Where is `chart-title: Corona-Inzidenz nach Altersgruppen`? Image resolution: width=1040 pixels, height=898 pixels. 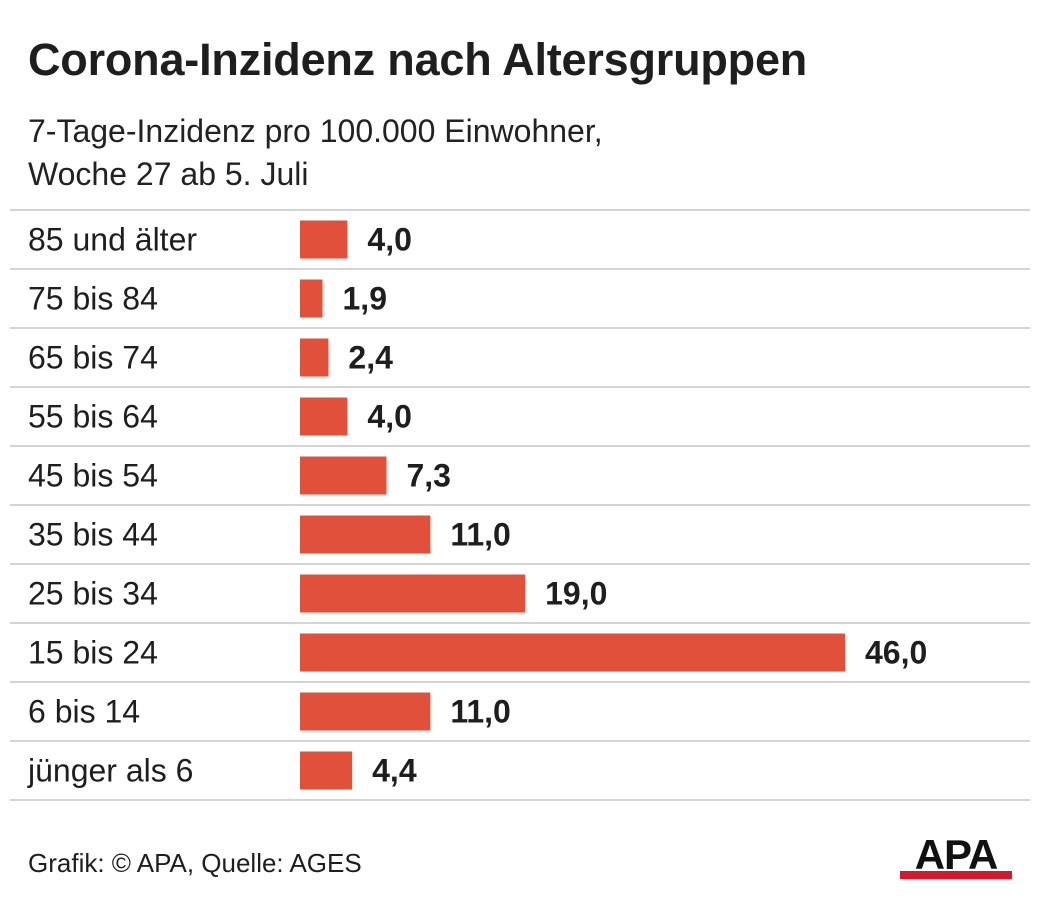 chart-title: Corona-Inzidenz nach Altersgruppen is located at coordinates (418, 59).